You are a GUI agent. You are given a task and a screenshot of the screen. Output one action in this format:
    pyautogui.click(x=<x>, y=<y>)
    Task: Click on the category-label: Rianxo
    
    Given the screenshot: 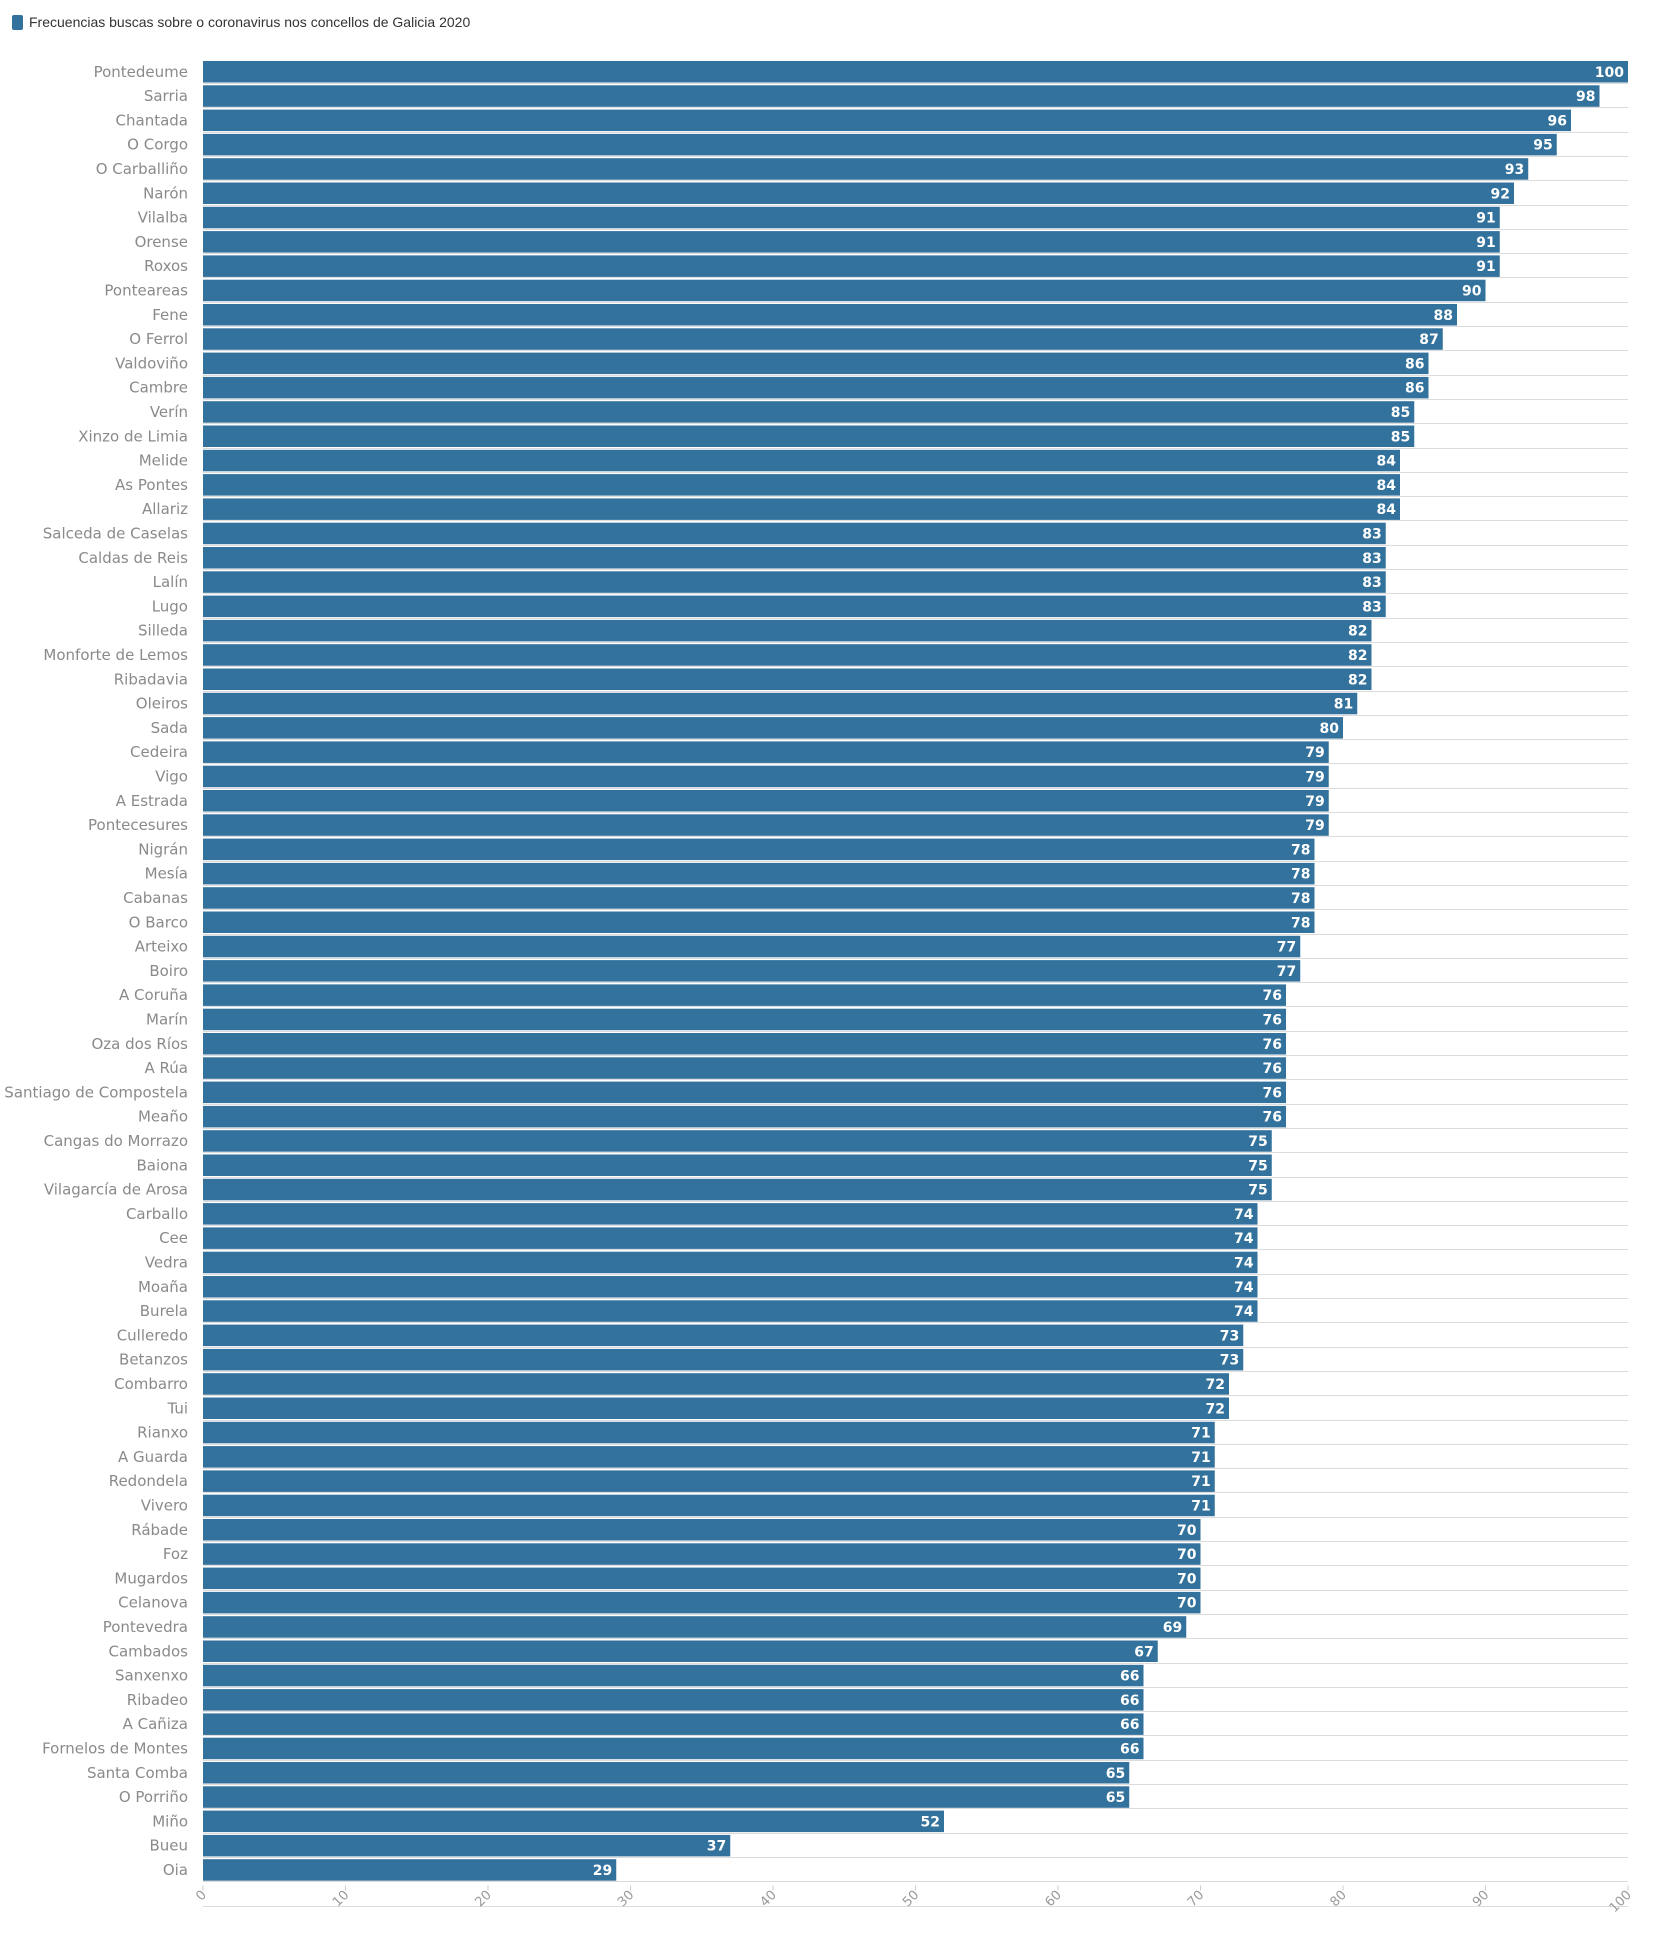 What is the action you would take?
    pyautogui.click(x=162, y=1433)
    